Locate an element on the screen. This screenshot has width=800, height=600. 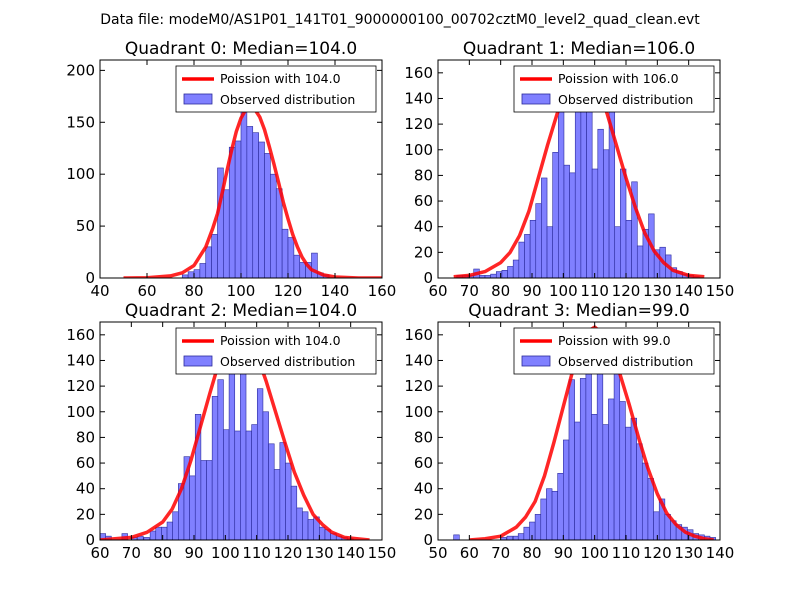
x-tick-label: 130 is located at coordinates (688, 553).